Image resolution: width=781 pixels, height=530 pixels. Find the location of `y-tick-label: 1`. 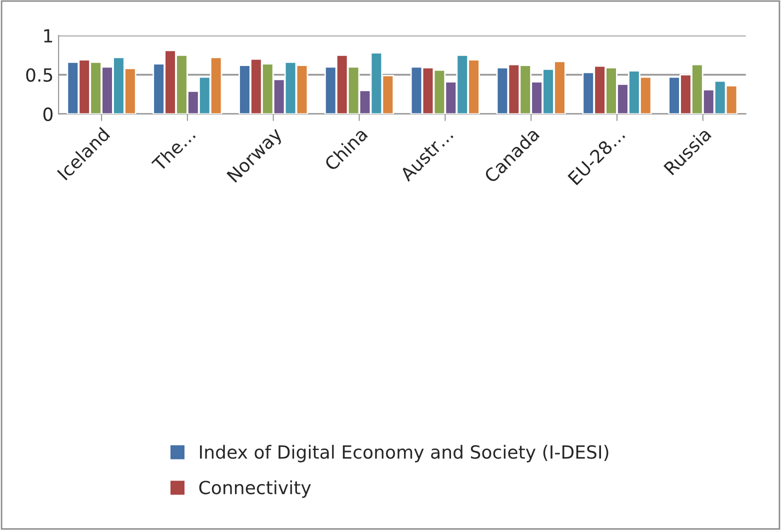

y-tick-label: 1 is located at coordinates (48, 35).